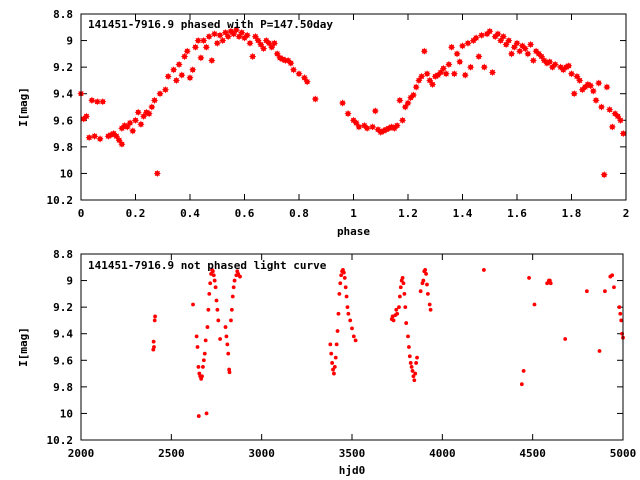 This screenshot has width=640, height=480. I want to click on x-tick-label: 5000, so click(623, 453).